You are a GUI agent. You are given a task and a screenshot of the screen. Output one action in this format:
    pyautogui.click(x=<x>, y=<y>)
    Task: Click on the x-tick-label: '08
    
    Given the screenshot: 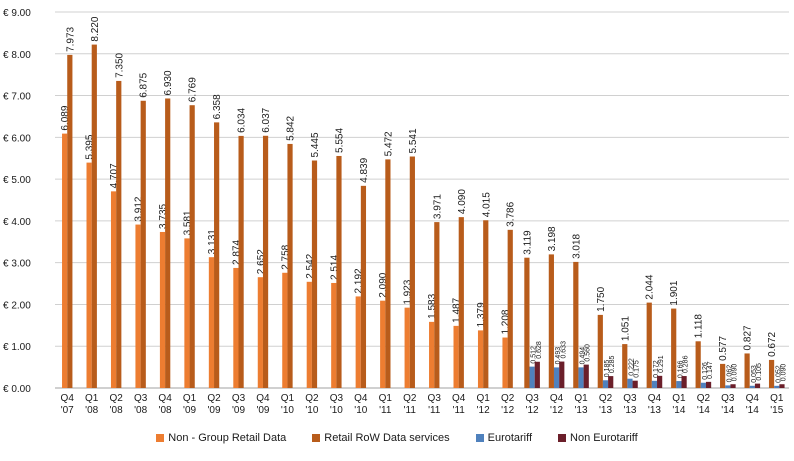 What is the action you would take?
    pyautogui.click(x=116, y=410)
    